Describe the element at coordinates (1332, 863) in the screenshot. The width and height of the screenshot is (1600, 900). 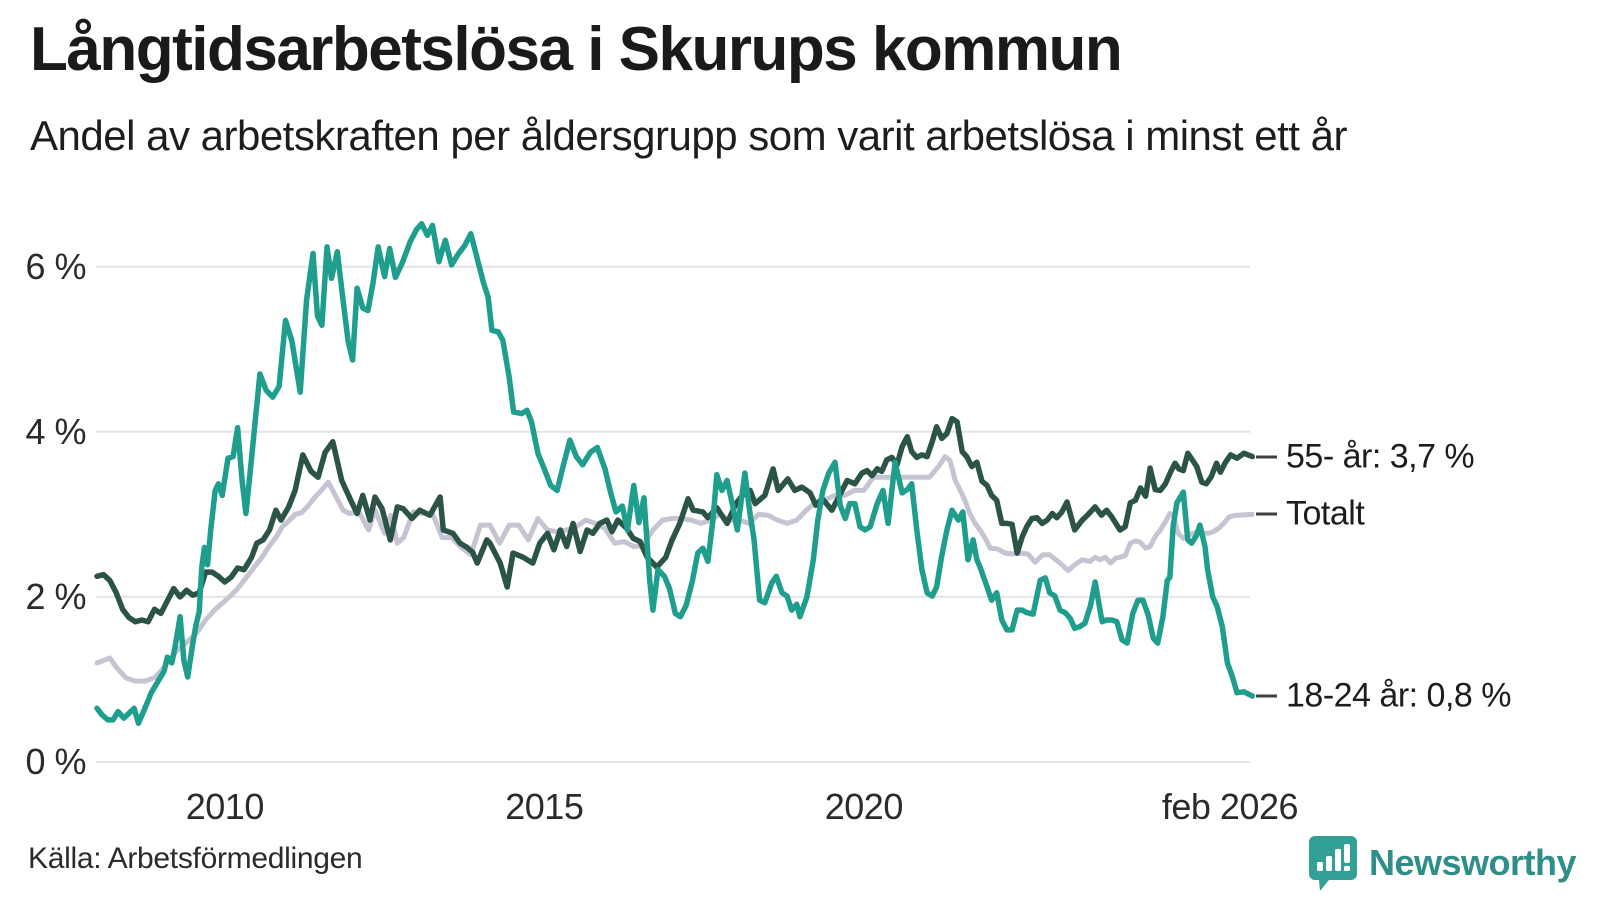
I see `newsworthy-icon` at that location.